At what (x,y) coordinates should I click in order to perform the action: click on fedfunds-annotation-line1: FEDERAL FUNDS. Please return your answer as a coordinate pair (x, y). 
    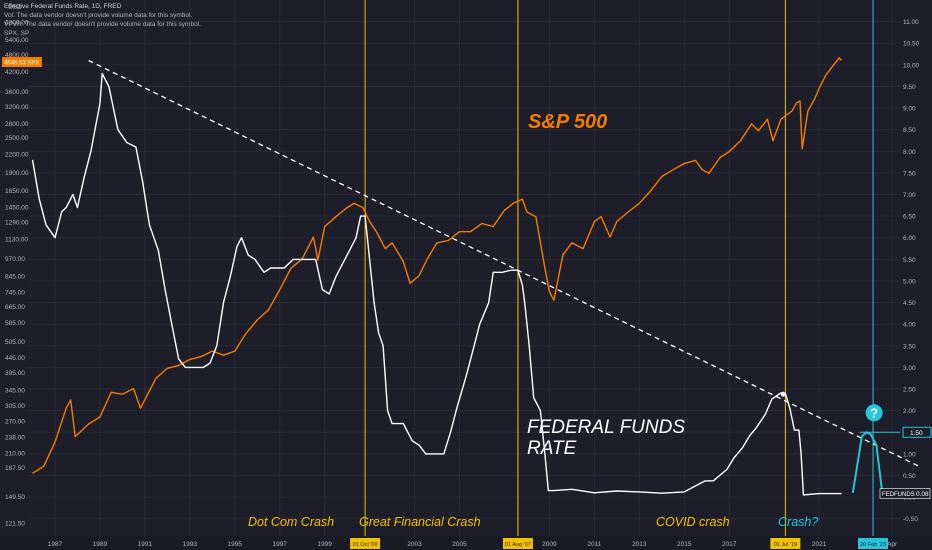
    Looking at the image, I should click on (606, 427).